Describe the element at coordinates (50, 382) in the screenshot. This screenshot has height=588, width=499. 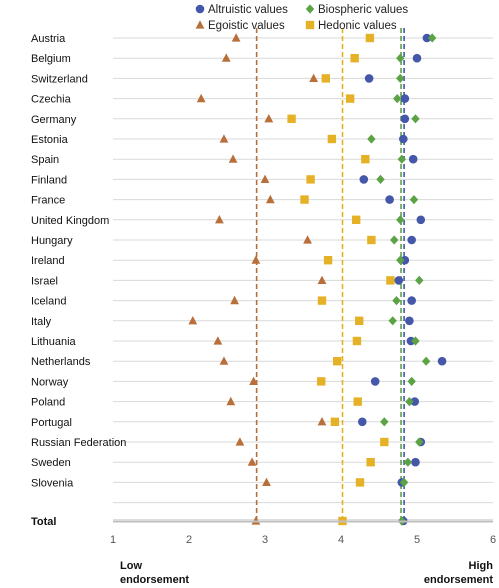
I see `country-label: Norway` at that location.